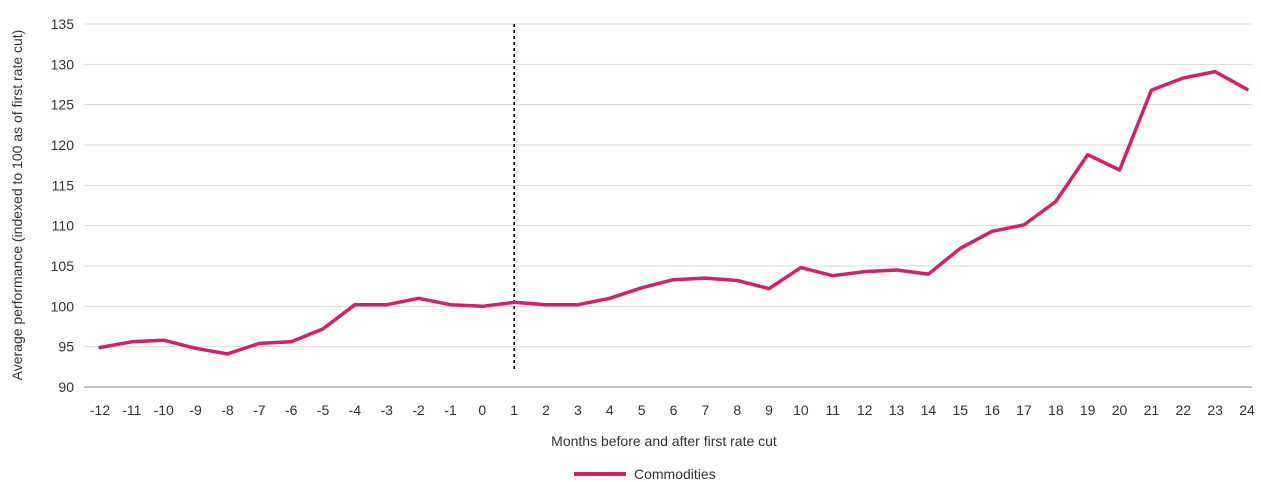  Describe the element at coordinates (801, 410) in the screenshot. I see `x-tick-label: 10` at that location.